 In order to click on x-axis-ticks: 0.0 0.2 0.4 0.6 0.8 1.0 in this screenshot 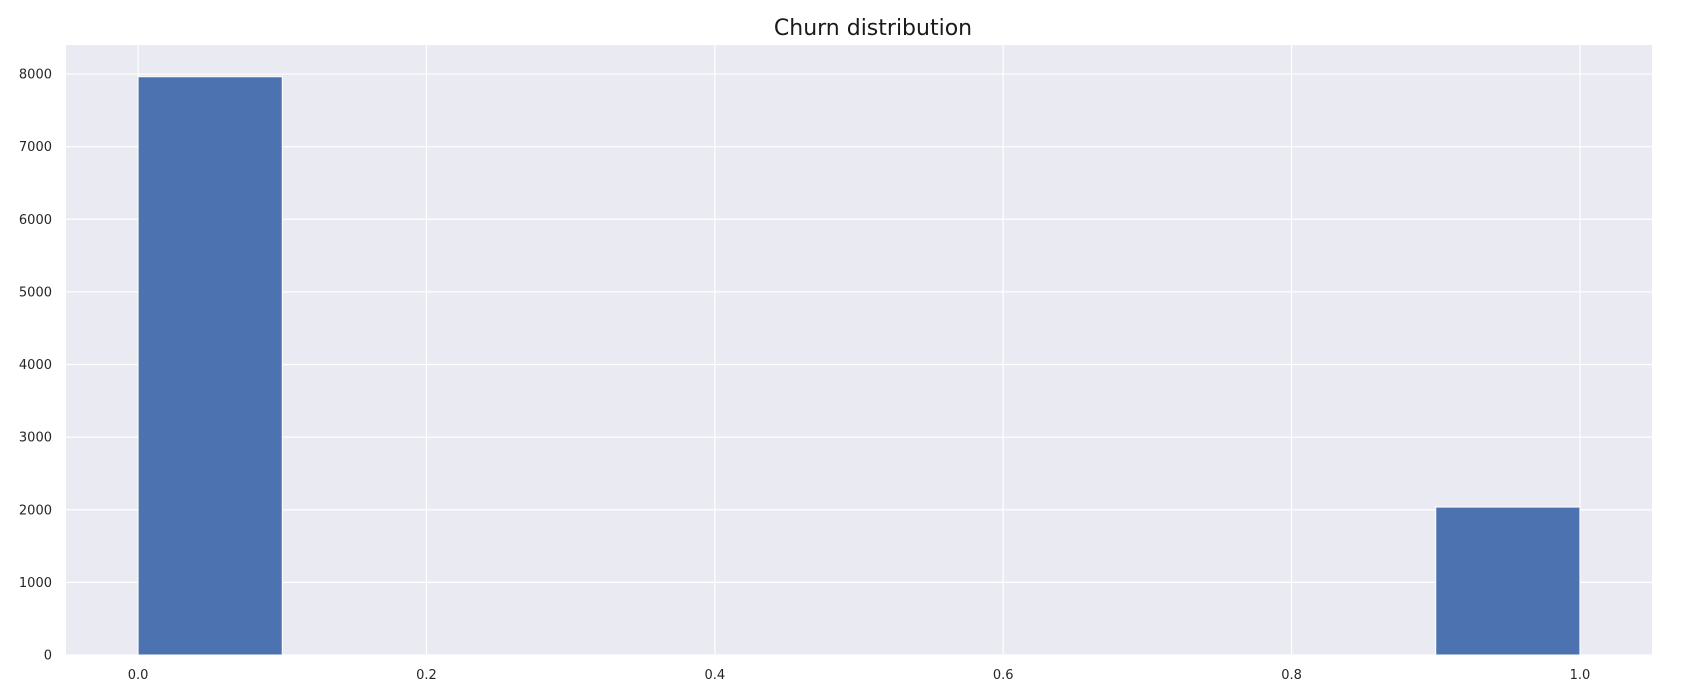, I will do `click(859, 675)`.